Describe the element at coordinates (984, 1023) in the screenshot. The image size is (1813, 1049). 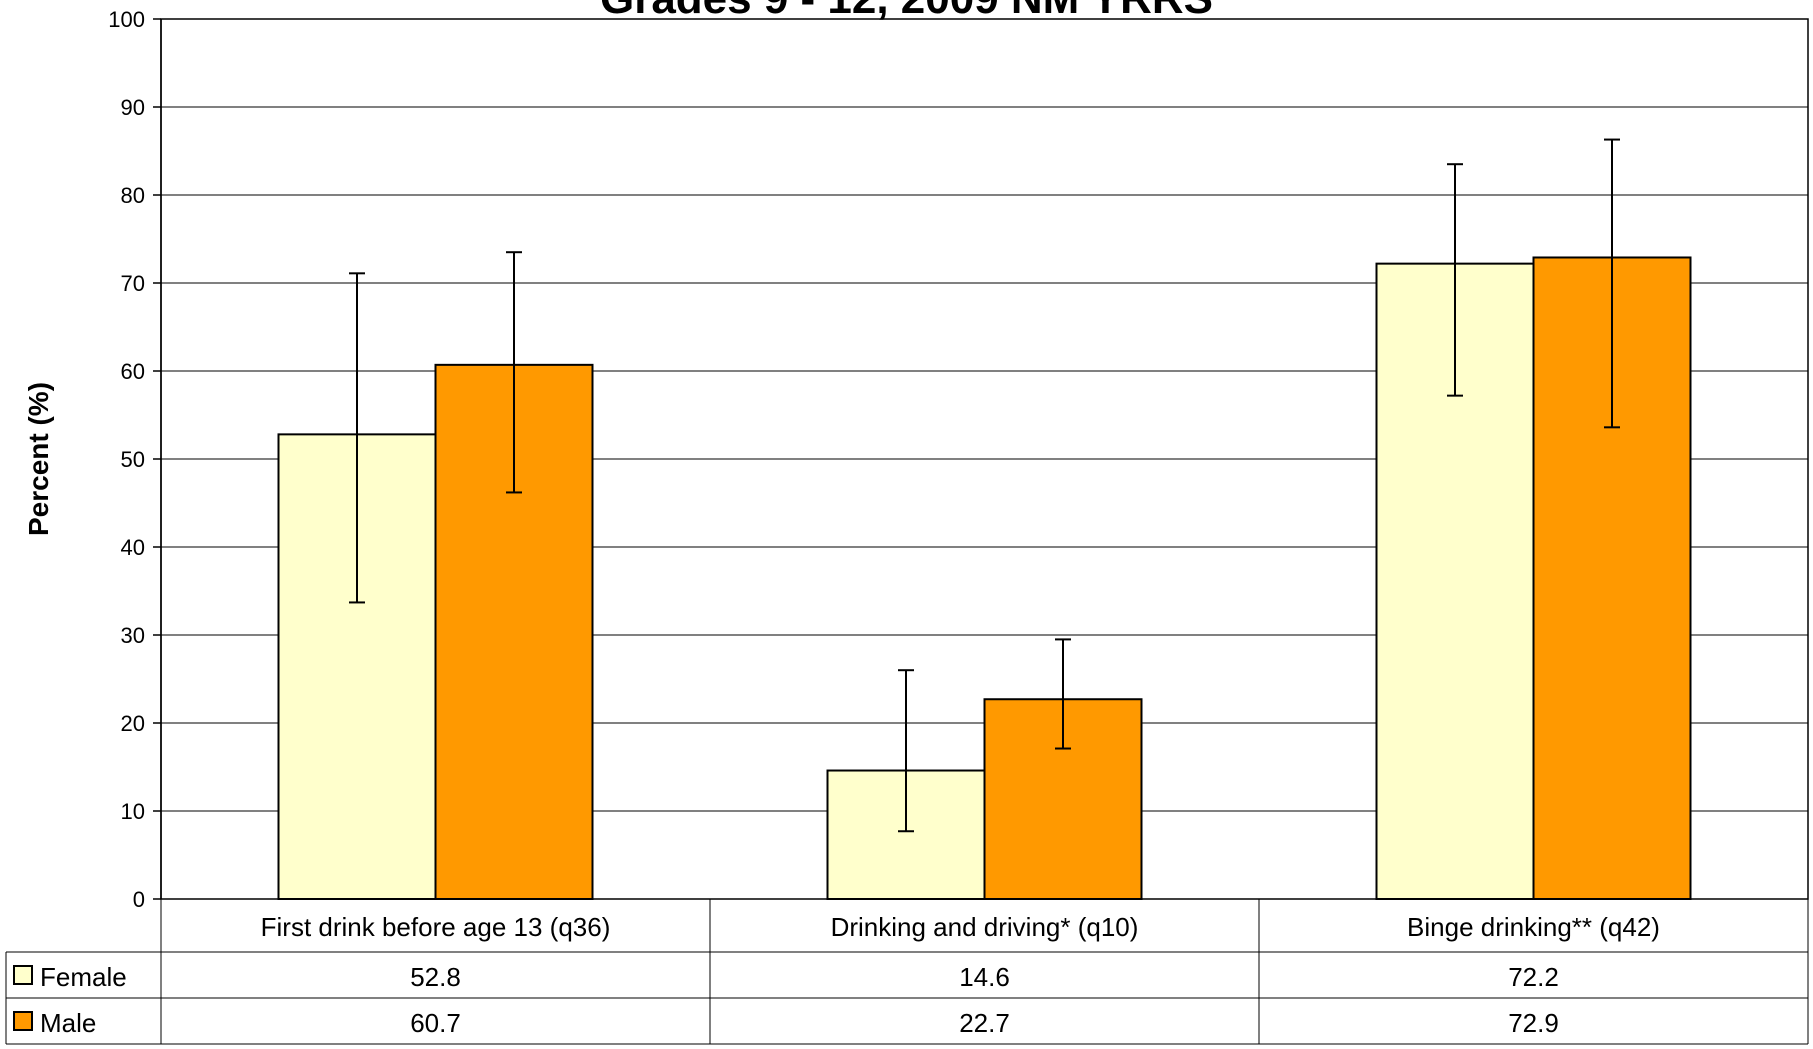
I see `data-label: 22.7` at that location.